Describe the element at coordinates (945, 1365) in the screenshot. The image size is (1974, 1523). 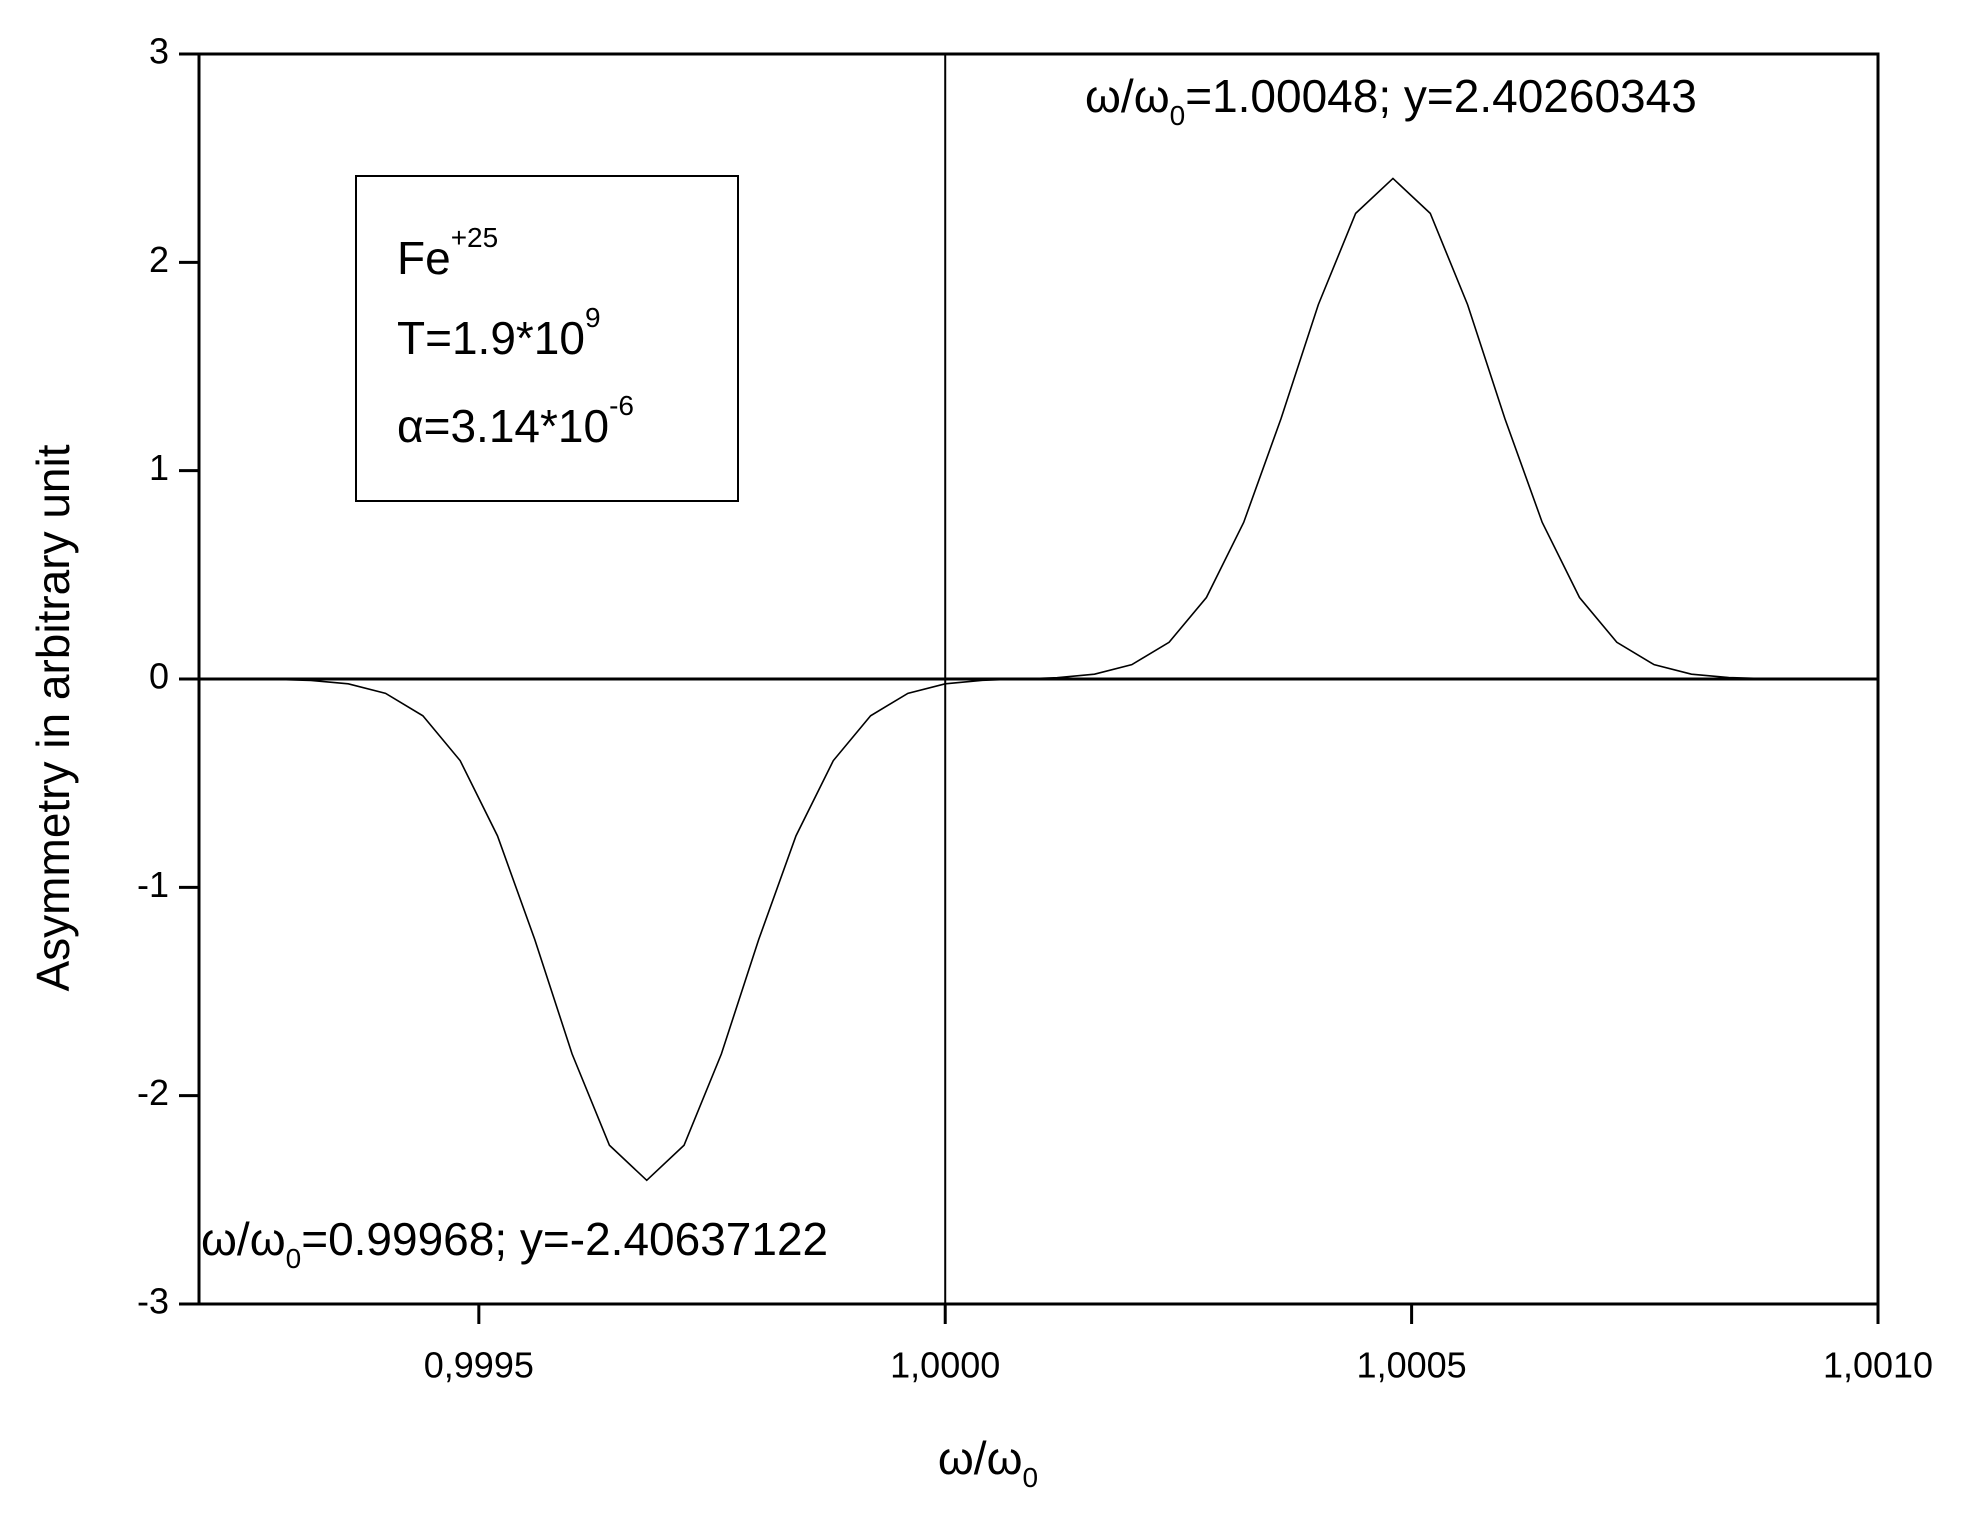
I see `x-tick-label: 1,0000` at that location.